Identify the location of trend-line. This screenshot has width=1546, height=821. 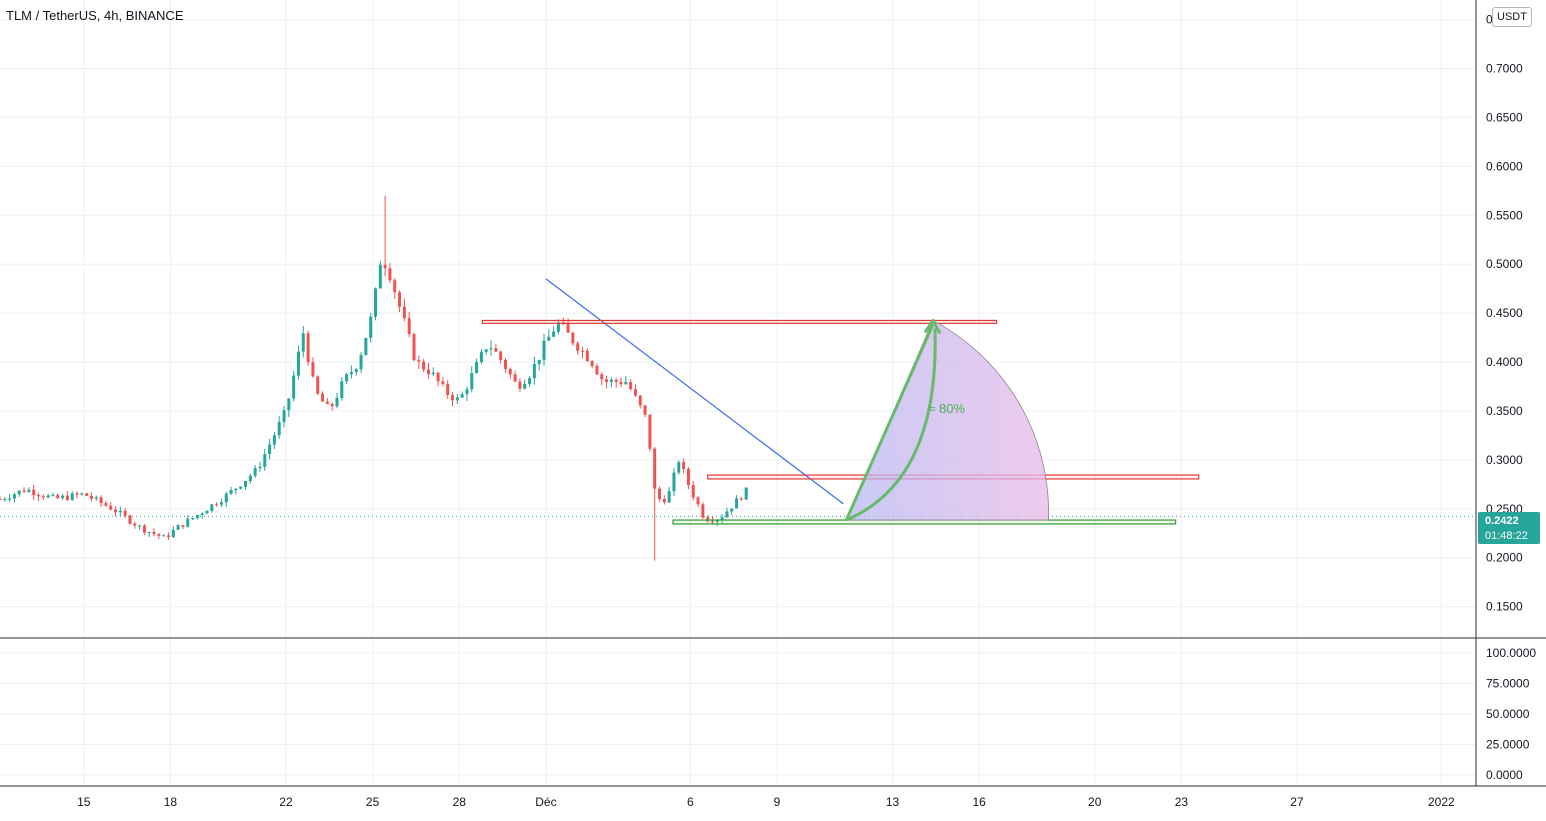
(694, 391).